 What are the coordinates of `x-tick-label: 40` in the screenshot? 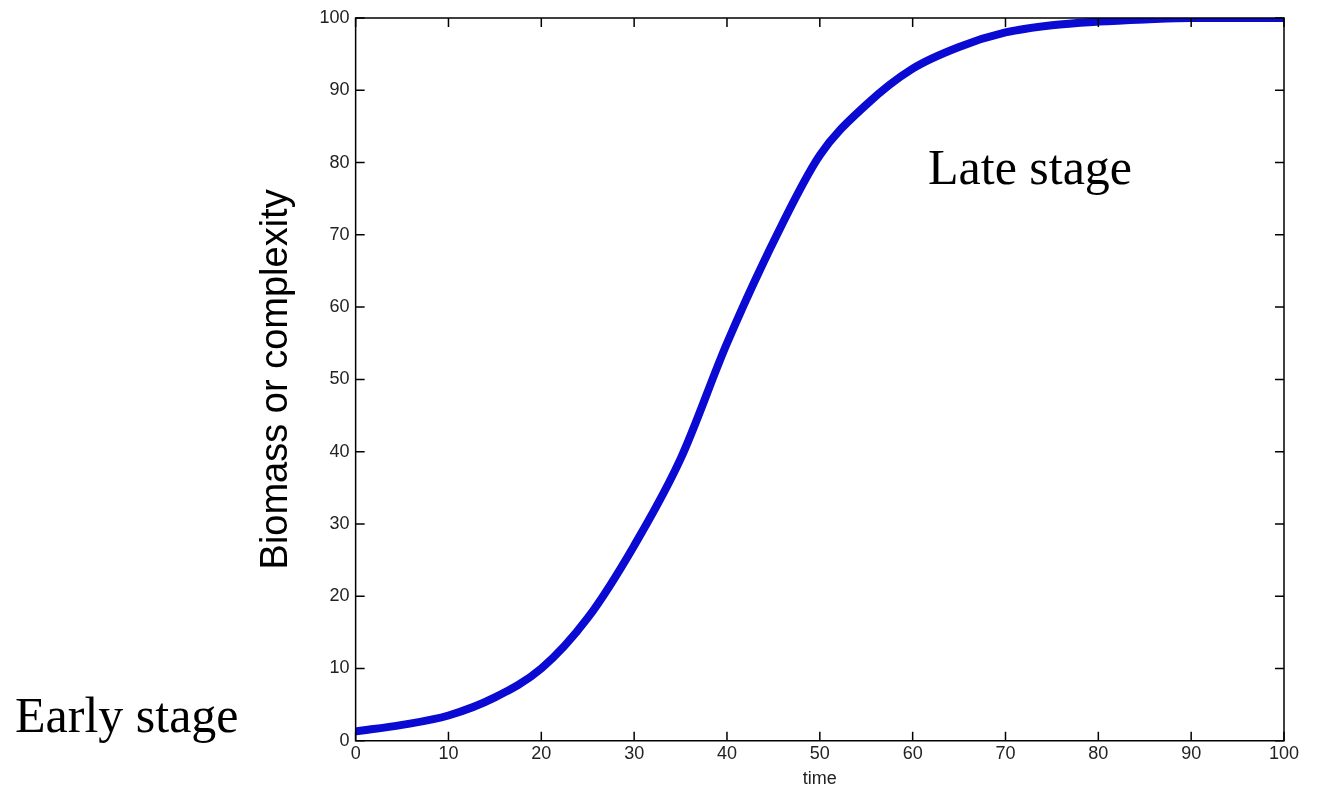 It's located at (726, 752).